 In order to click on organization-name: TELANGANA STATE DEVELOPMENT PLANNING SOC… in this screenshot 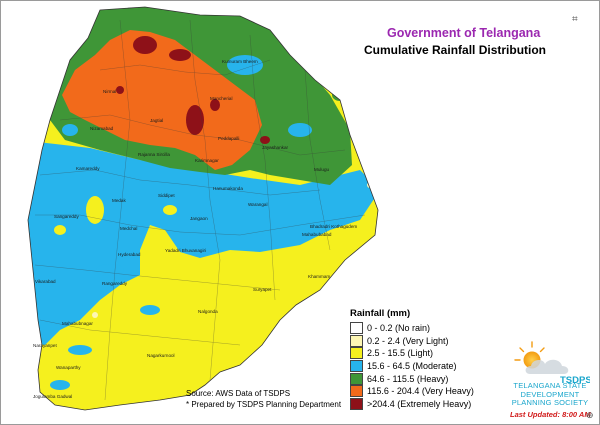, I will do `click(550, 394)`.